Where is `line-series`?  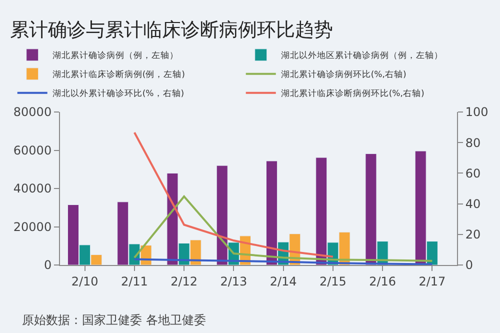
line-series is located at coordinates (283, 228).